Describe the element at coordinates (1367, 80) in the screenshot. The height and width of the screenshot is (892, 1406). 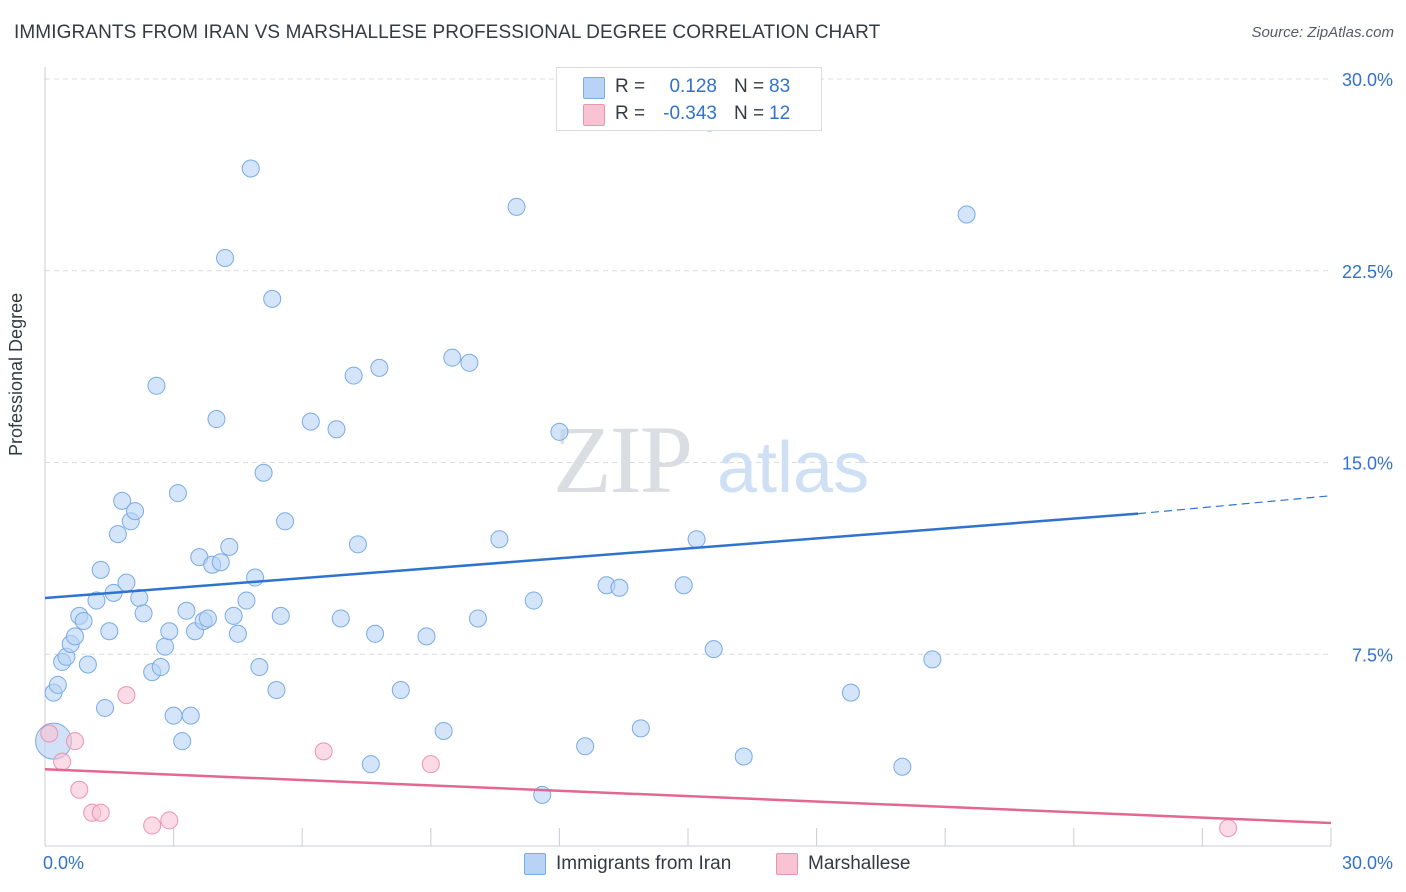
I see `y-tick-label: 30.0%` at that location.